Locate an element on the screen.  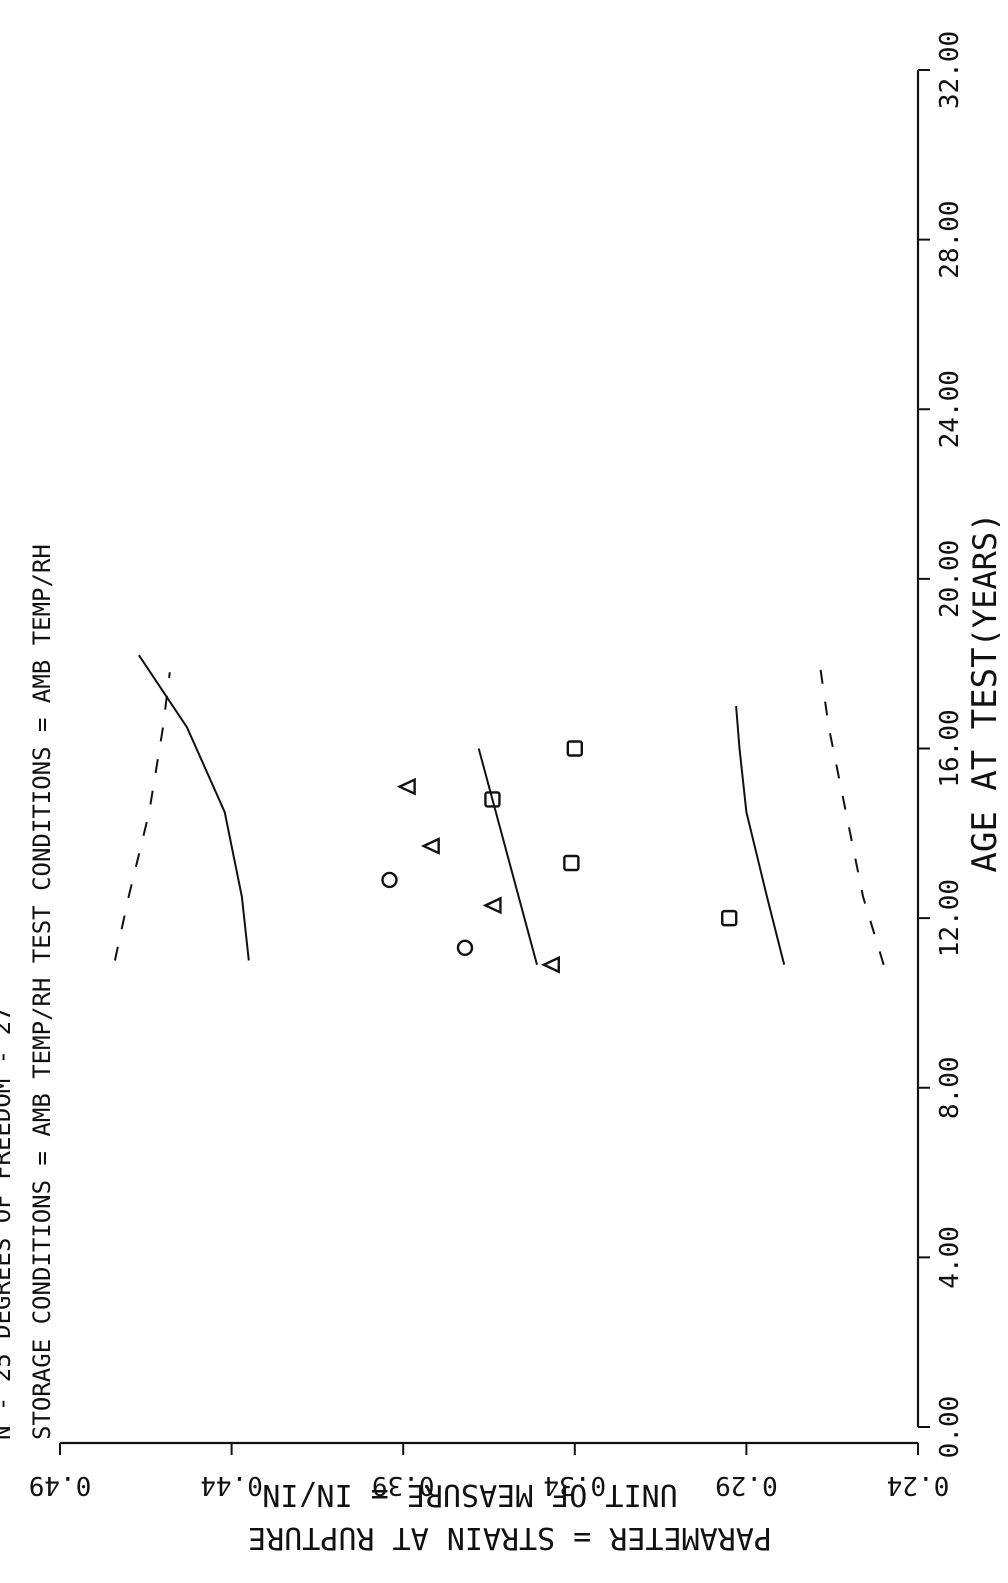
x-axis-title: AGE AT TEST is located at coordinates (985, 759).